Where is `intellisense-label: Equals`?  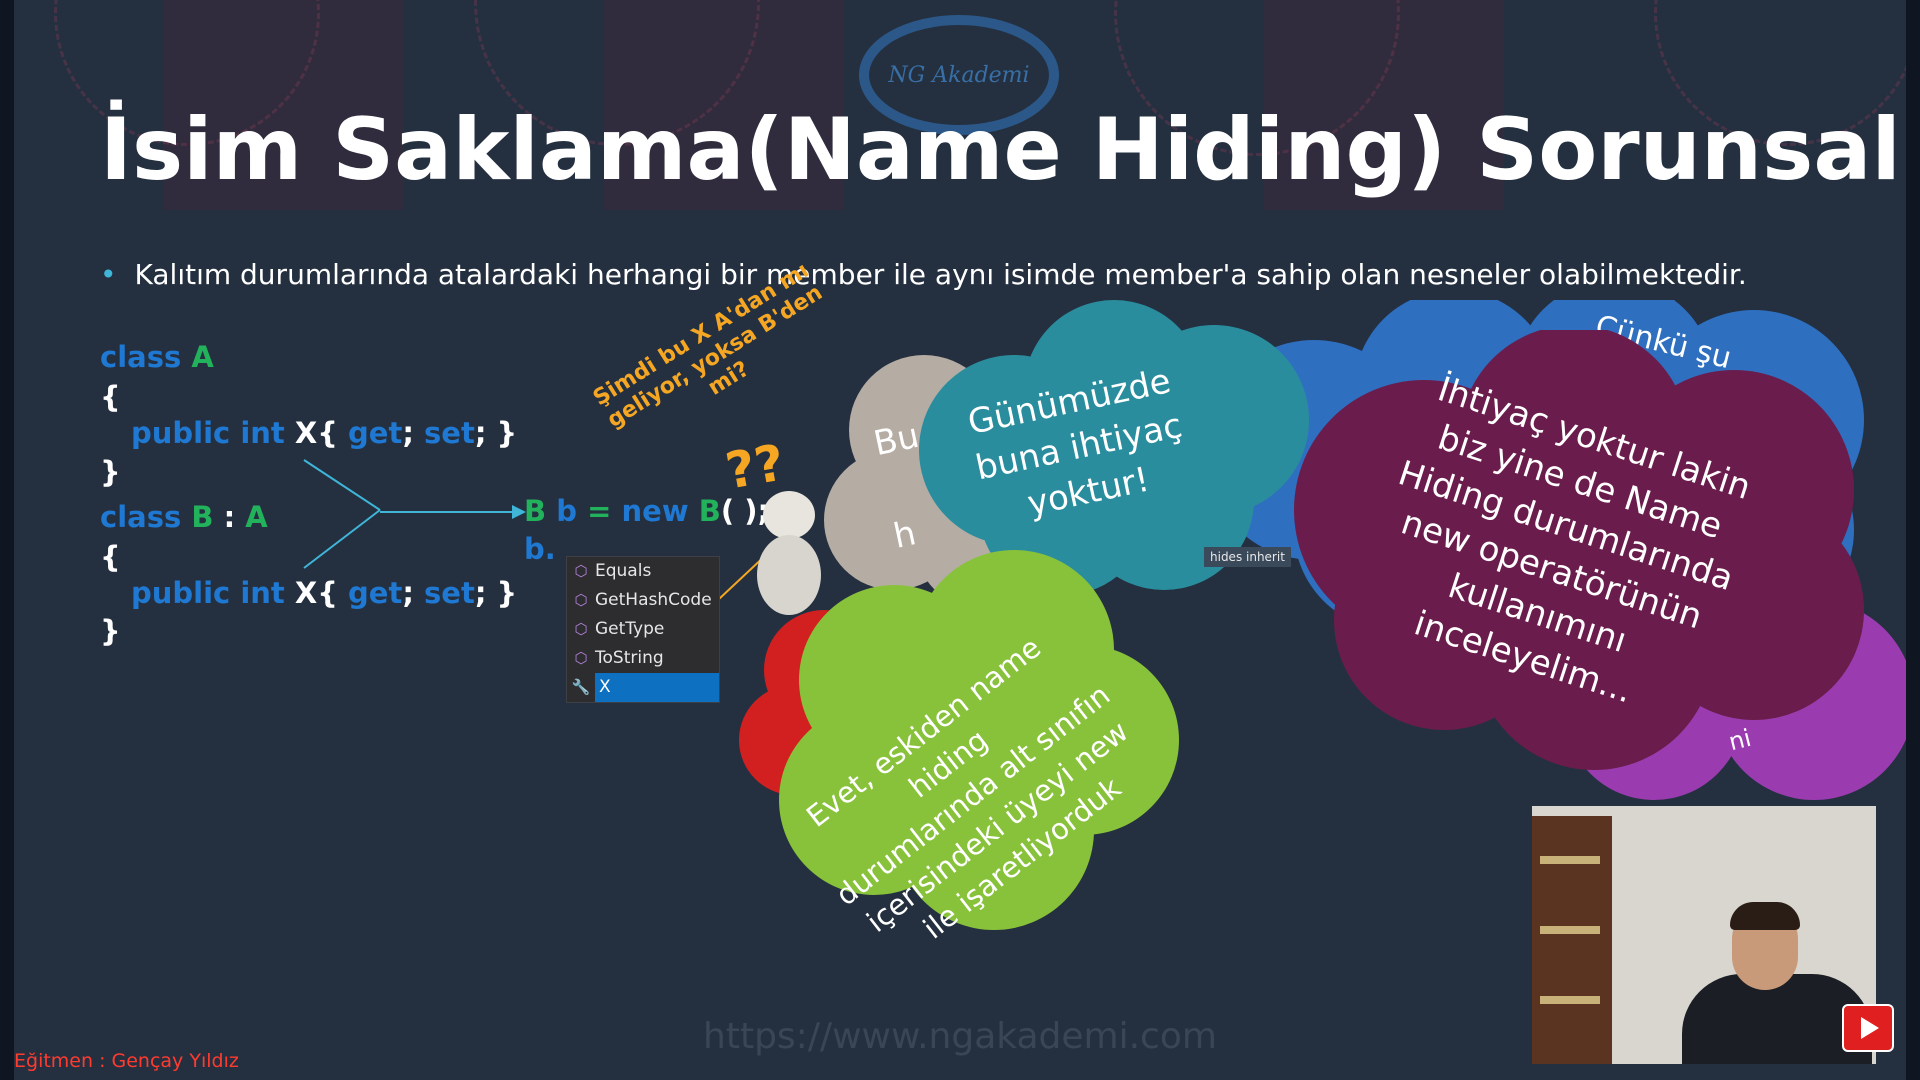 intellisense-label: Equals is located at coordinates (623, 571).